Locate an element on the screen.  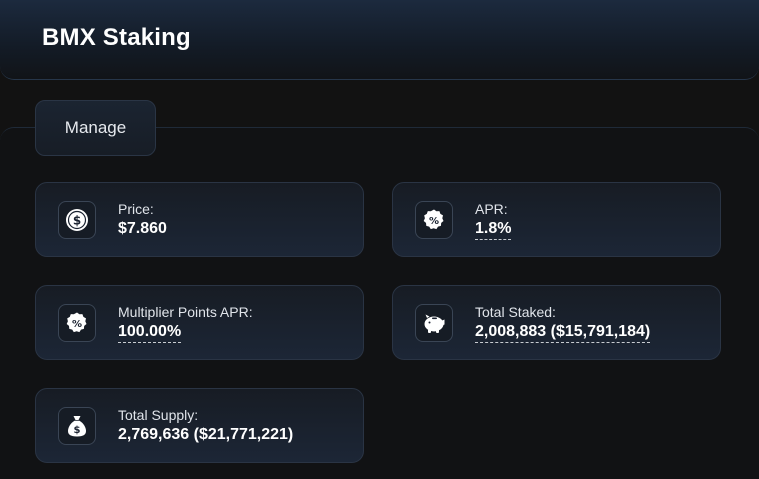
multiplier-points-apr-value: 100.00% is located at coordinates (150, 333).